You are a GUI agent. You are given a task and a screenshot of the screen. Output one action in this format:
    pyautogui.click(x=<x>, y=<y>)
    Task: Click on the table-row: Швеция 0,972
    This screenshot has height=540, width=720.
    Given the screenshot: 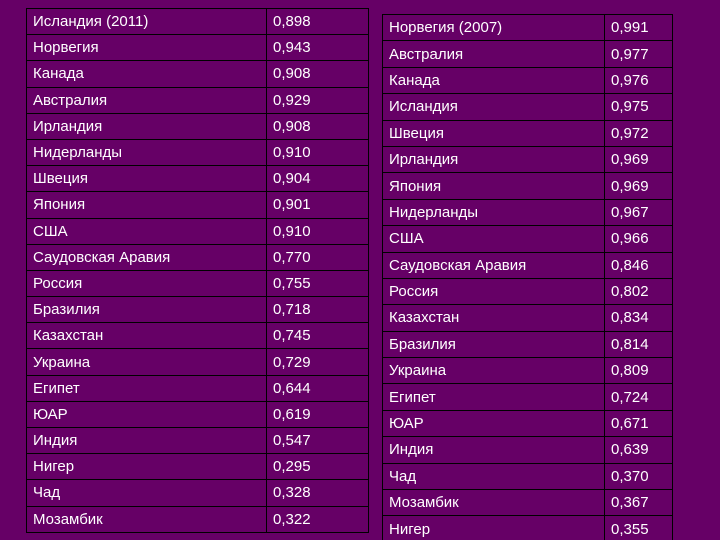 What is the action you would take?
    pyautogui.click(x=527, y=133)
    